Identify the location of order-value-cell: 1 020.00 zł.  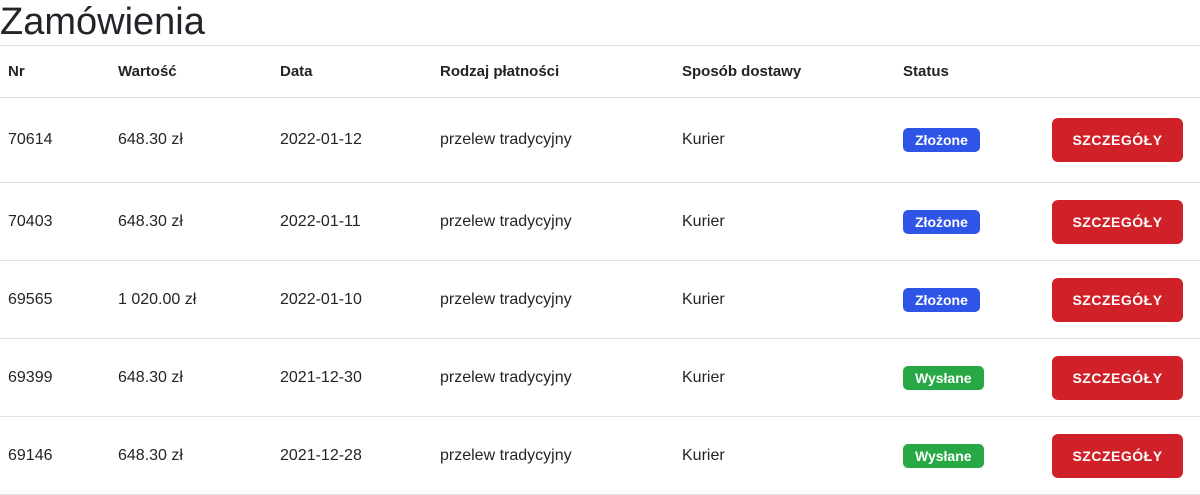
(157, 299).